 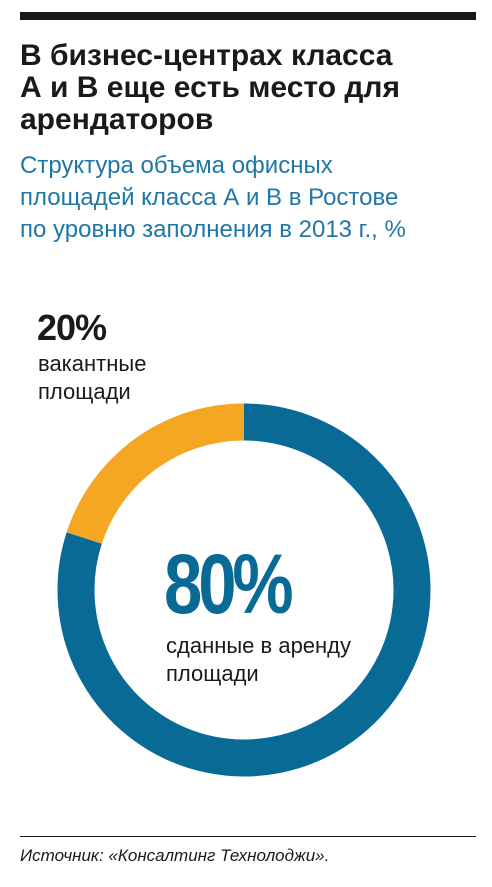 What do you see at coordinates (248, 836) in the screenshot?
I see `bottom-rule` at bounding box center [248, 836].